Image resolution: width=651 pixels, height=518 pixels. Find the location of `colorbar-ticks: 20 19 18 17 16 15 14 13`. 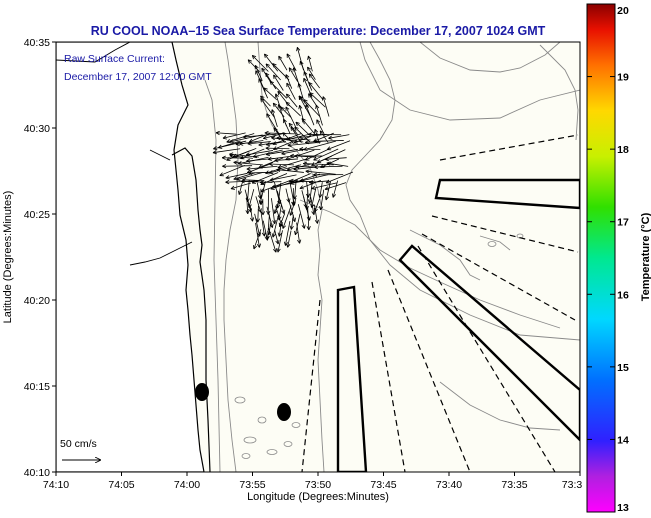

colorbar-ticks: 20 19 18 17 16 15 14 13 is located at coordinates (608, 258).